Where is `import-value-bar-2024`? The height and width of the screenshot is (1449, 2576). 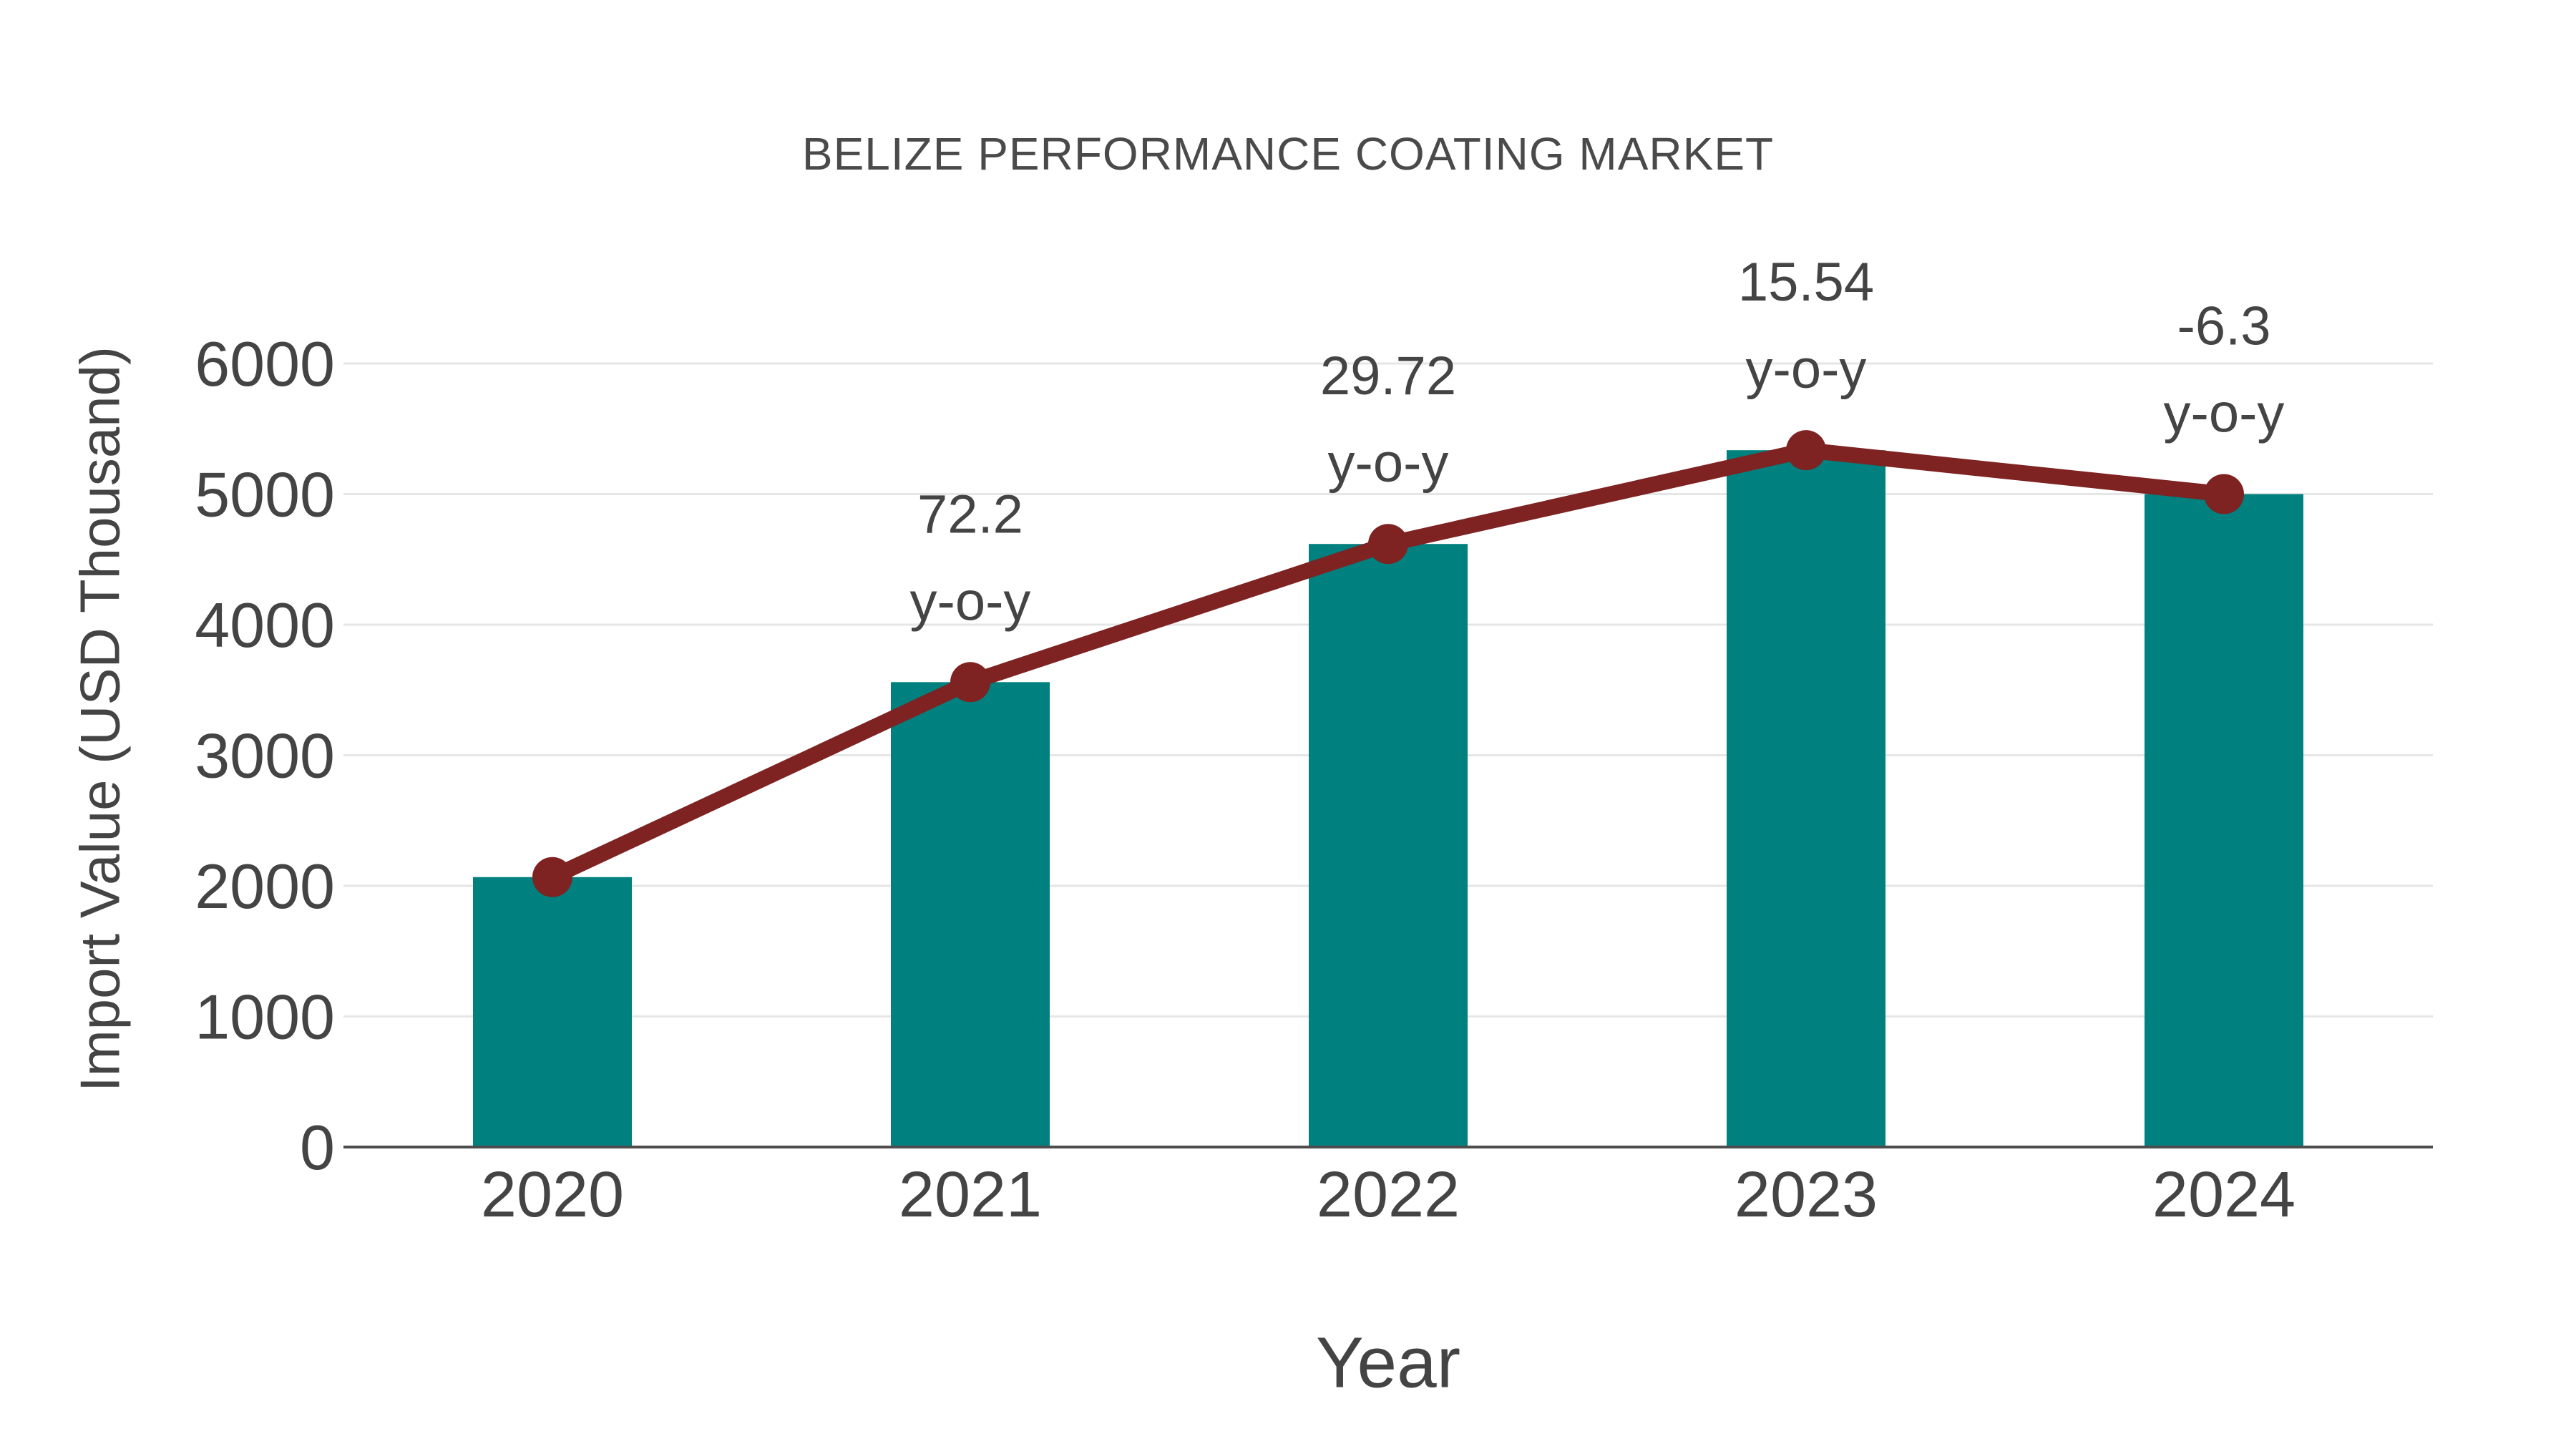 import-value-bar-2024 is located at coordinates (2224, 821).